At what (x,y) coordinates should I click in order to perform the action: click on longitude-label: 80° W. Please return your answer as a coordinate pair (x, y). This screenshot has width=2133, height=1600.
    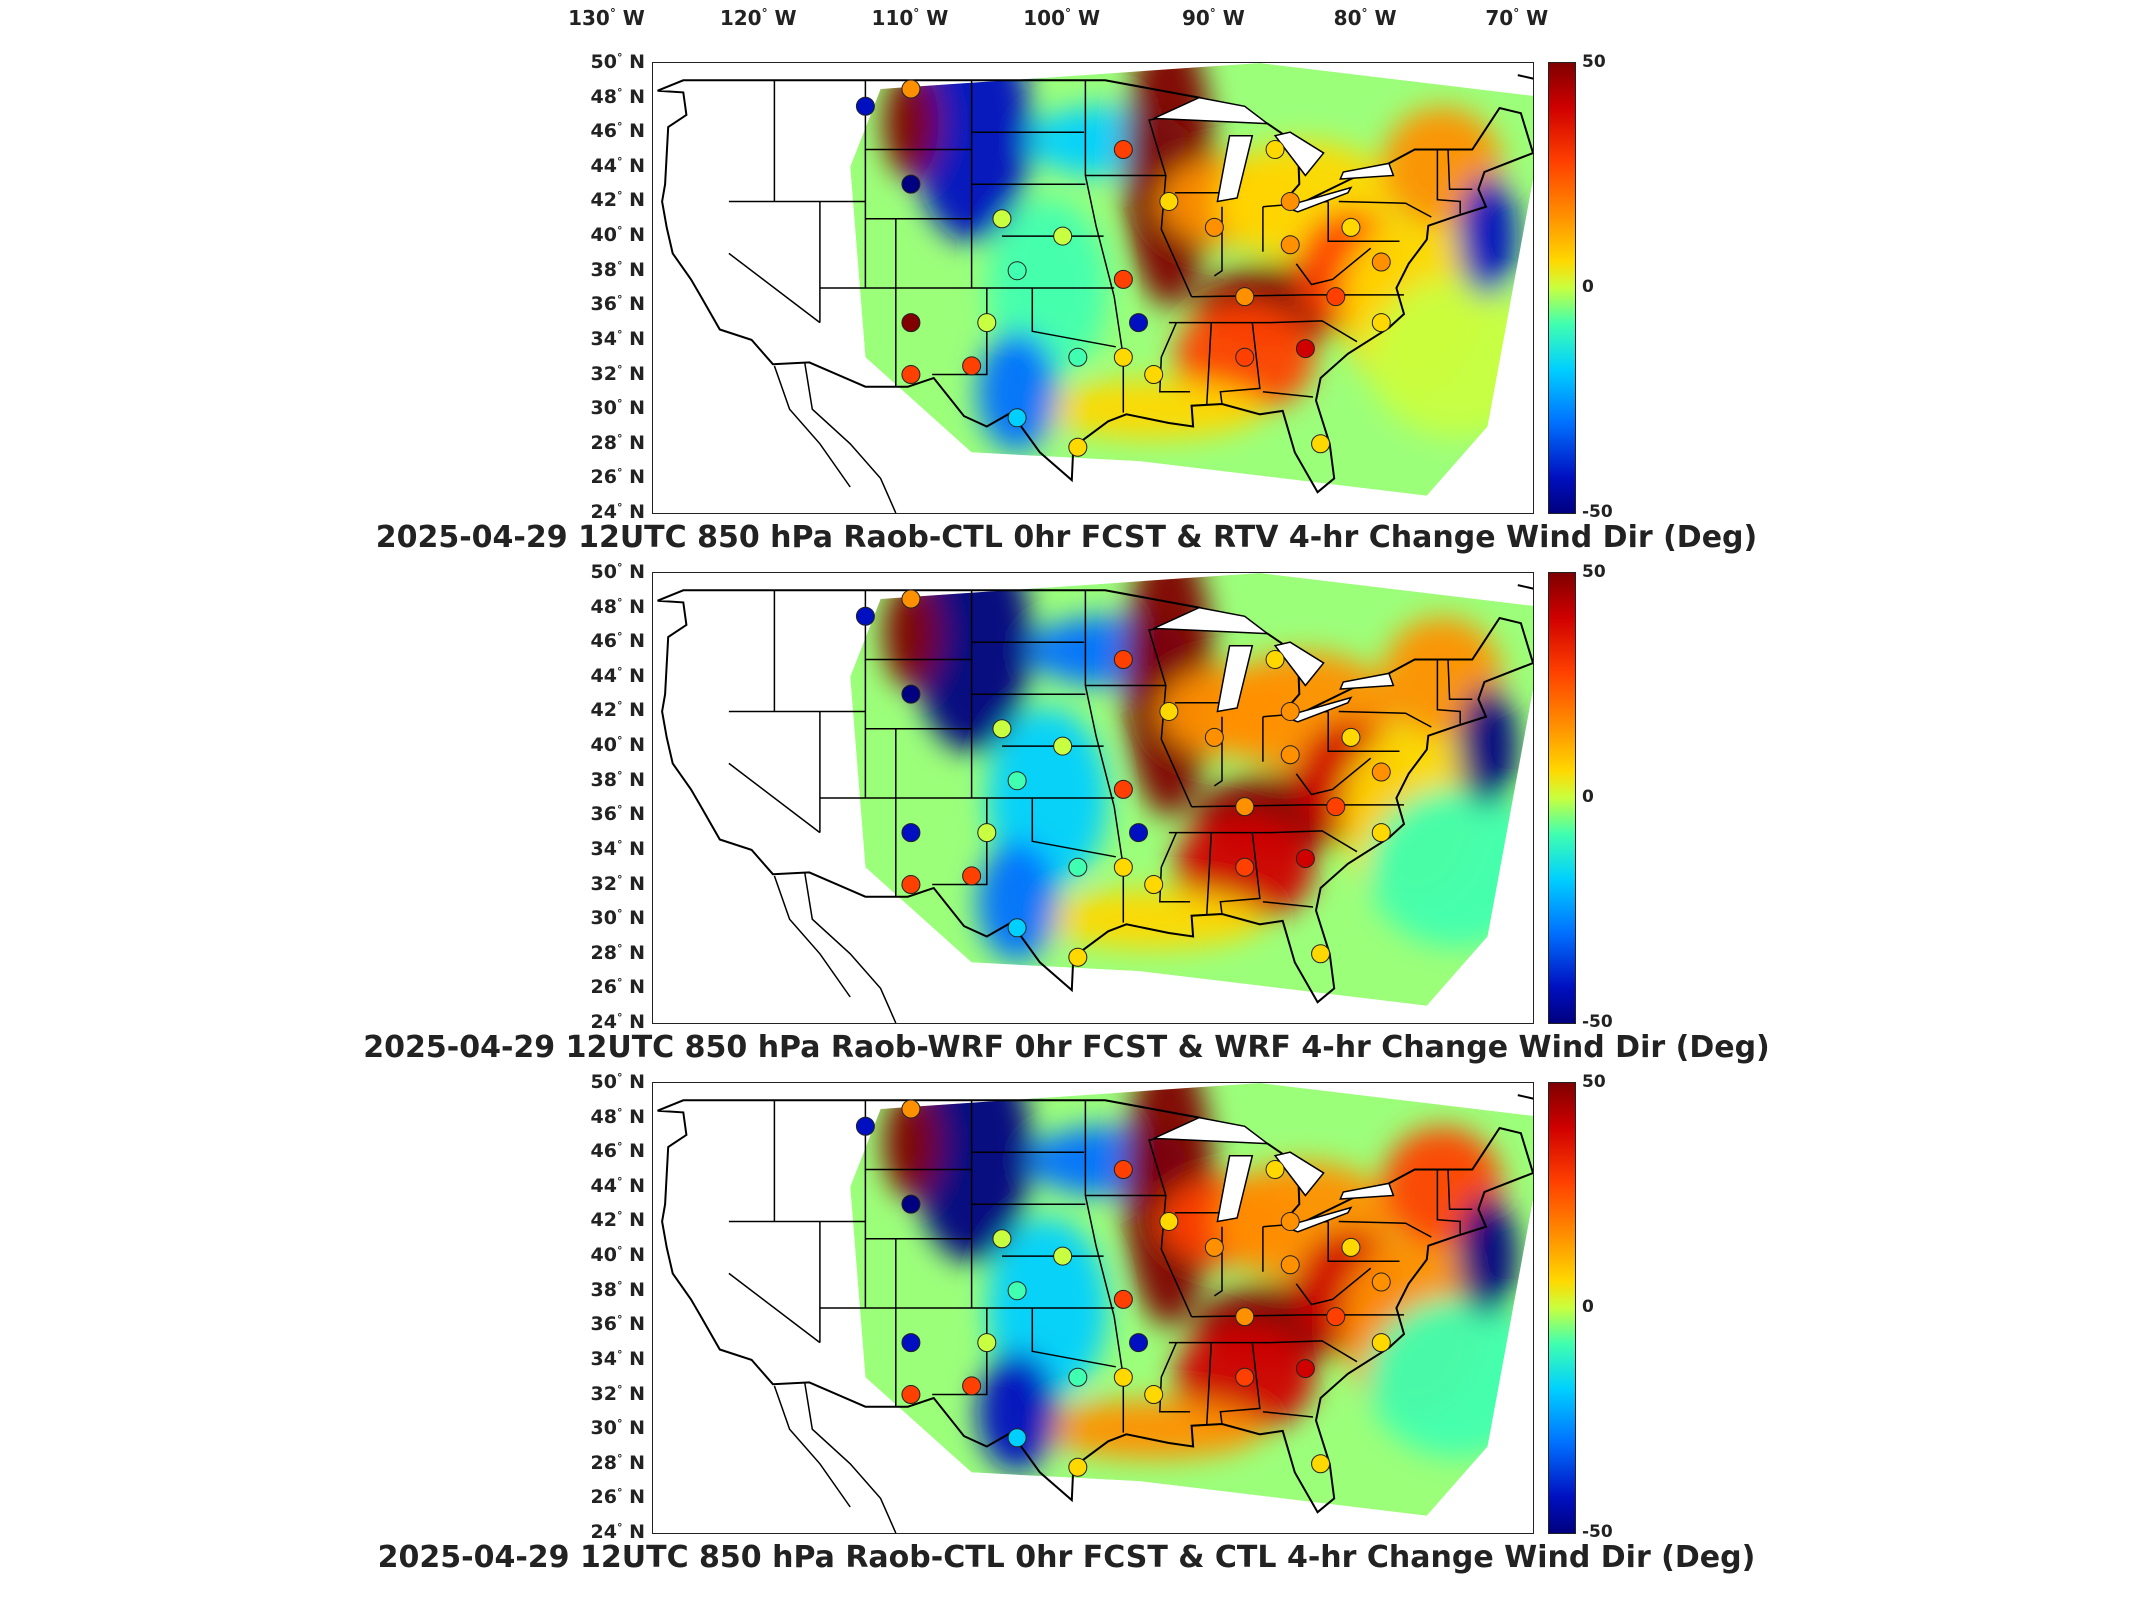
    Looking at the image, I should click on (1365, 18).